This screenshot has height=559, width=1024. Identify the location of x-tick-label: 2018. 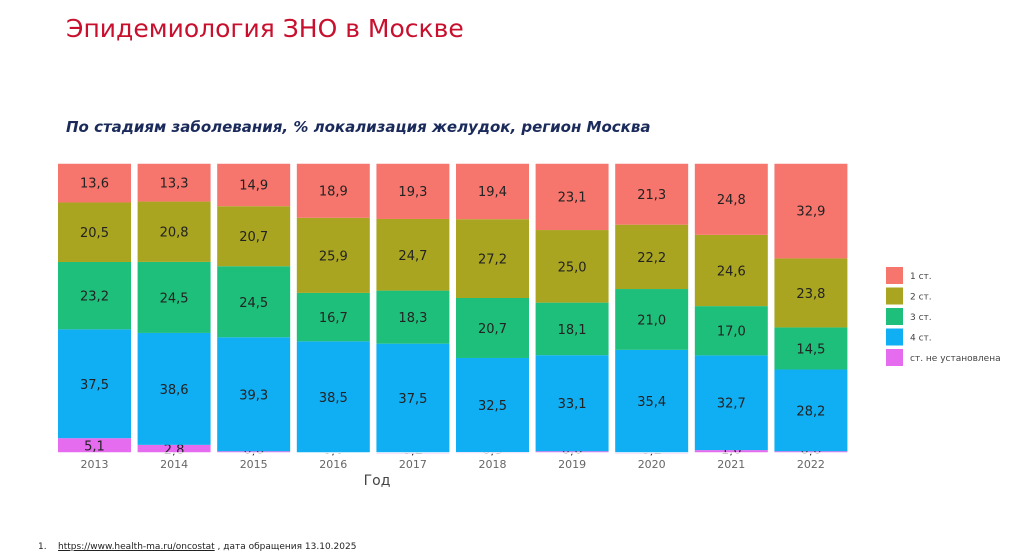
(493, 464).